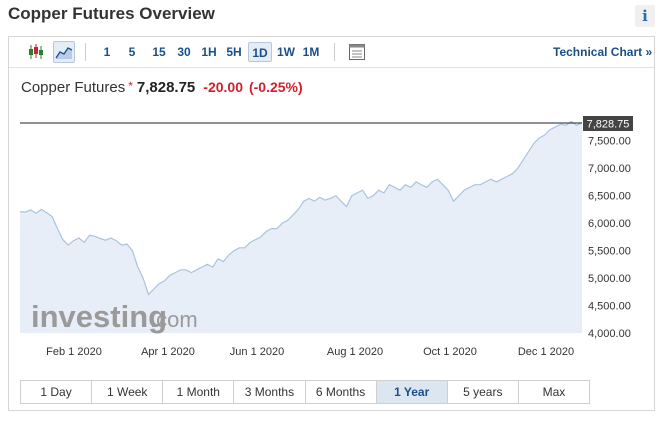 This screenshot has height=423, width=665. What do you see at coordinates (132, 52) in the screenshot?
I see `timeframe-5-button: 5` at bounding box center [132, 52].